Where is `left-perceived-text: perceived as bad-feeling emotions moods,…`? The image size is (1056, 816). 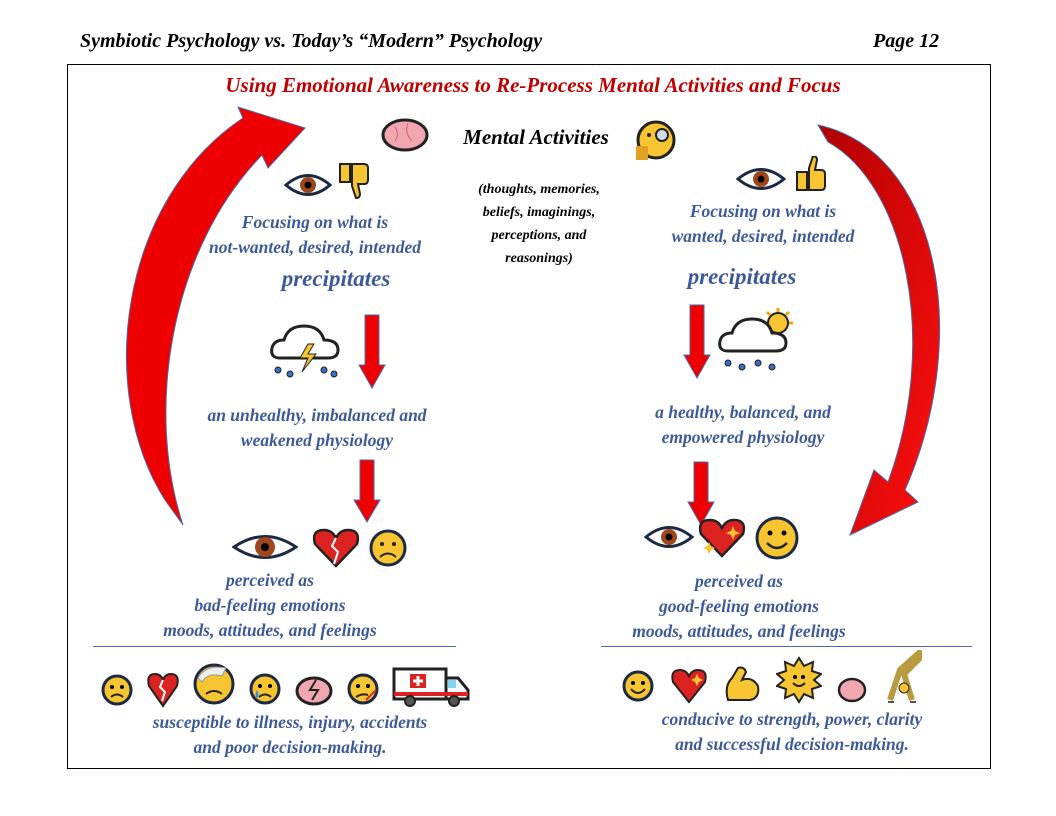
left-perceived-text: perceived as bad-feeling emotions moods,… is located at coordinates (269, 605).